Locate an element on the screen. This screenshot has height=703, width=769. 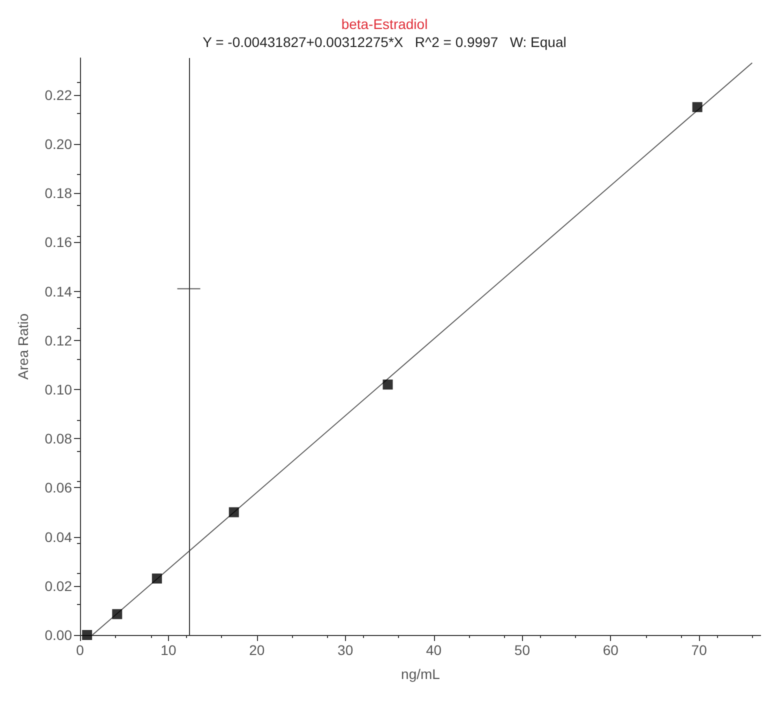
x-tick-label: 20 is located at coordinates (257, 650).